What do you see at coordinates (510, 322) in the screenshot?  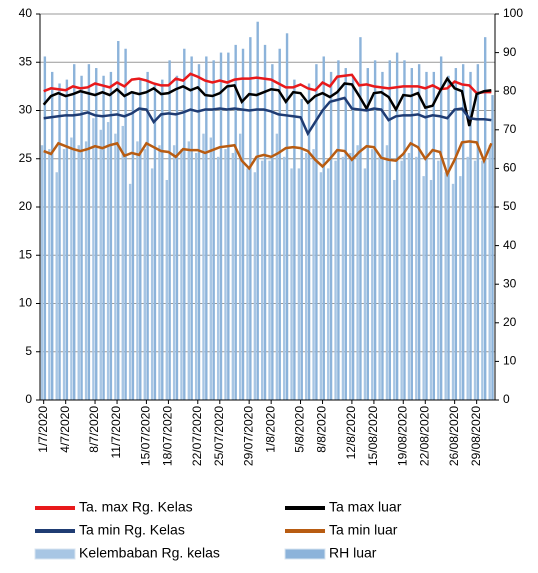 I see `y2-tick-label: 20` at bounding box center [510, 322].